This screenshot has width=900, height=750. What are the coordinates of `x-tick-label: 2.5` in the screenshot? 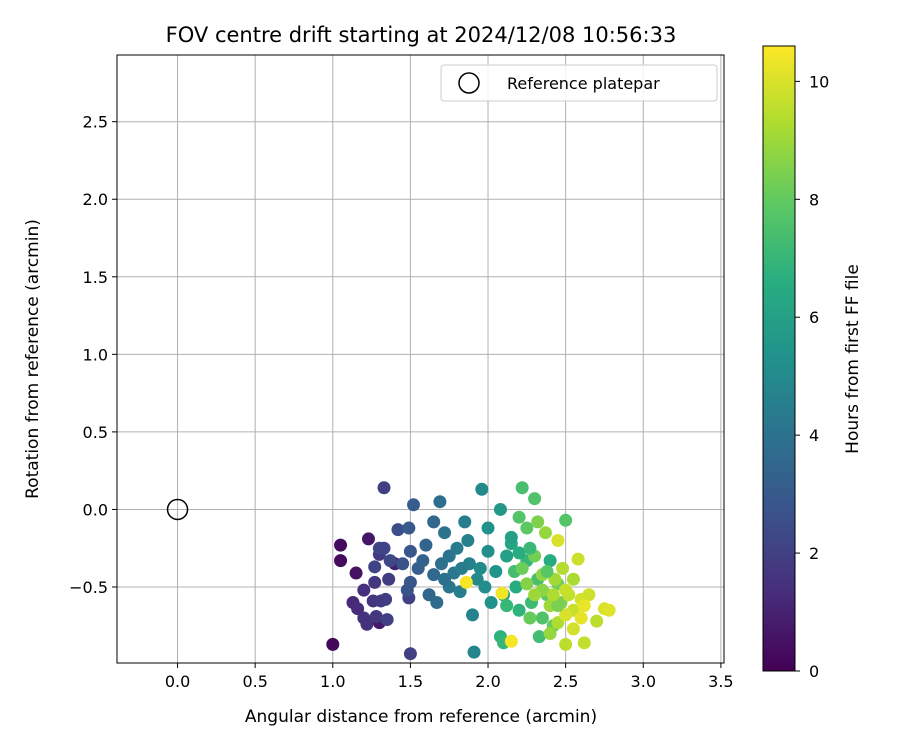 It's located at (565, 681).